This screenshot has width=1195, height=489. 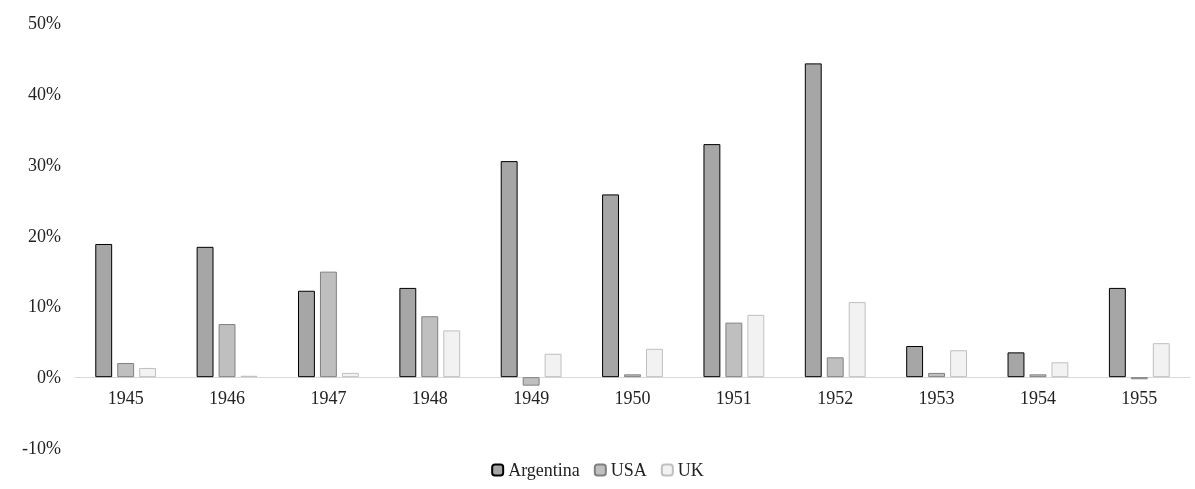 What do you see at coordinates (1139, 398) in the screenshot?
I see `x-tick-label: 1955` at bounding box center [1139, 398].